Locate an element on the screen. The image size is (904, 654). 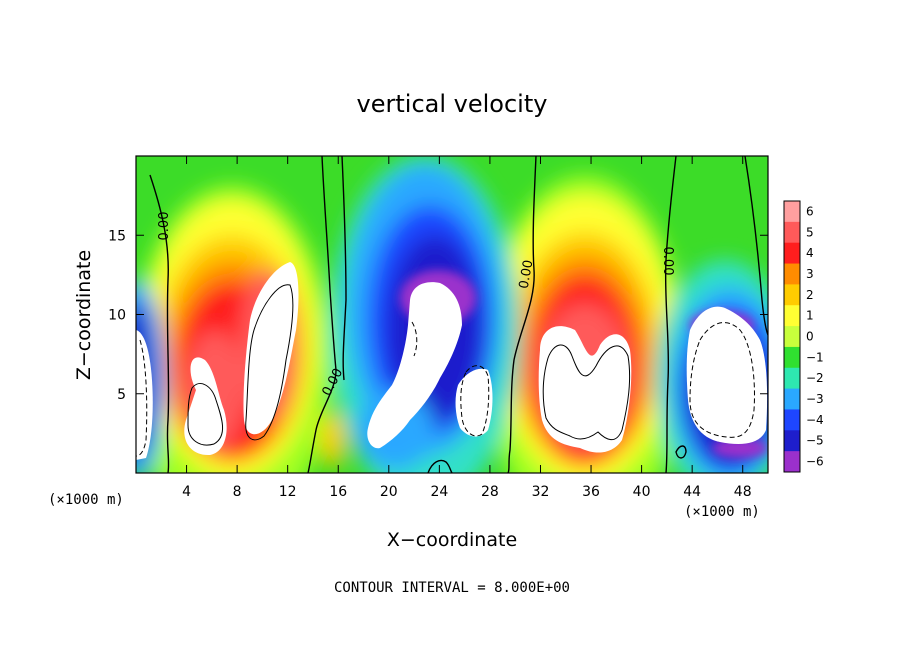
x-tick-label: 48 is located at coordinates (743, 492).